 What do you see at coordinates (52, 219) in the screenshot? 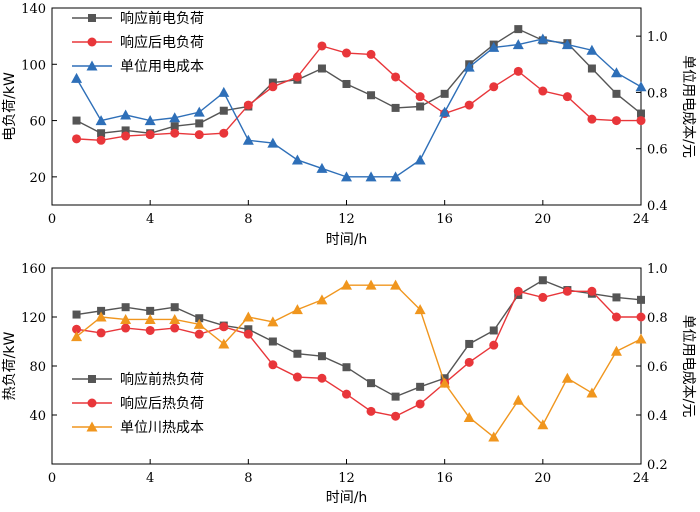
I see `chart1-x-tick-label: 0` at bounding box center [52, 219].